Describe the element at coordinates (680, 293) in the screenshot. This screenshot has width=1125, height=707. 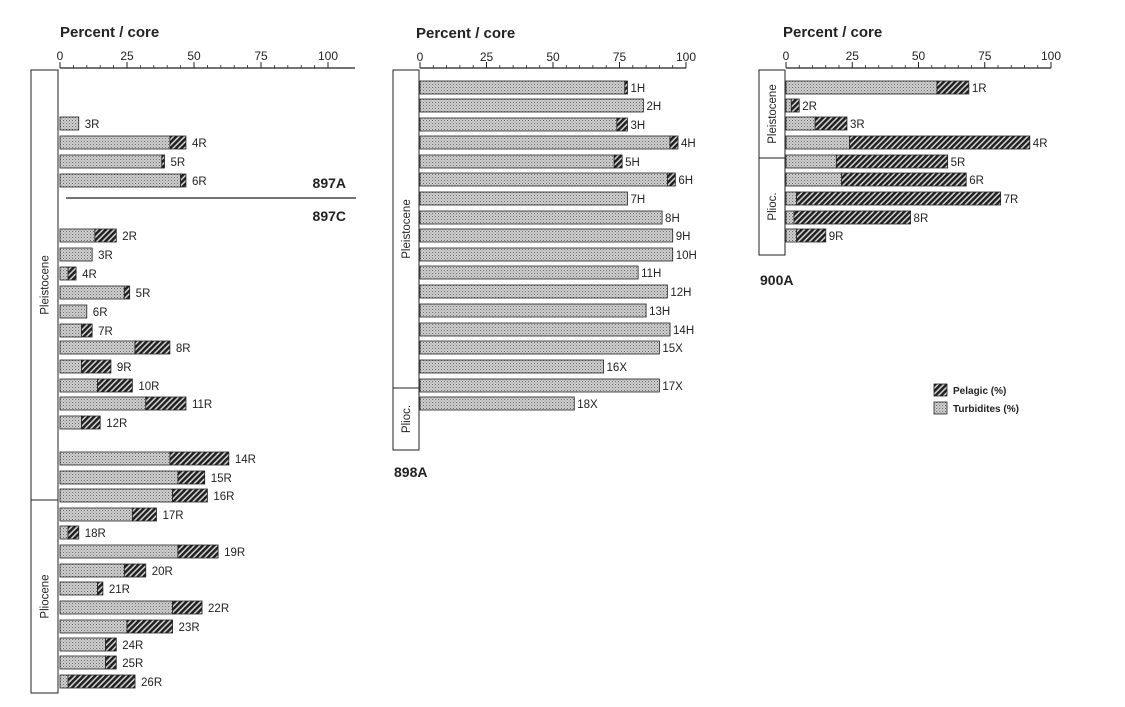
I see `bar-label: 12H` at that location.